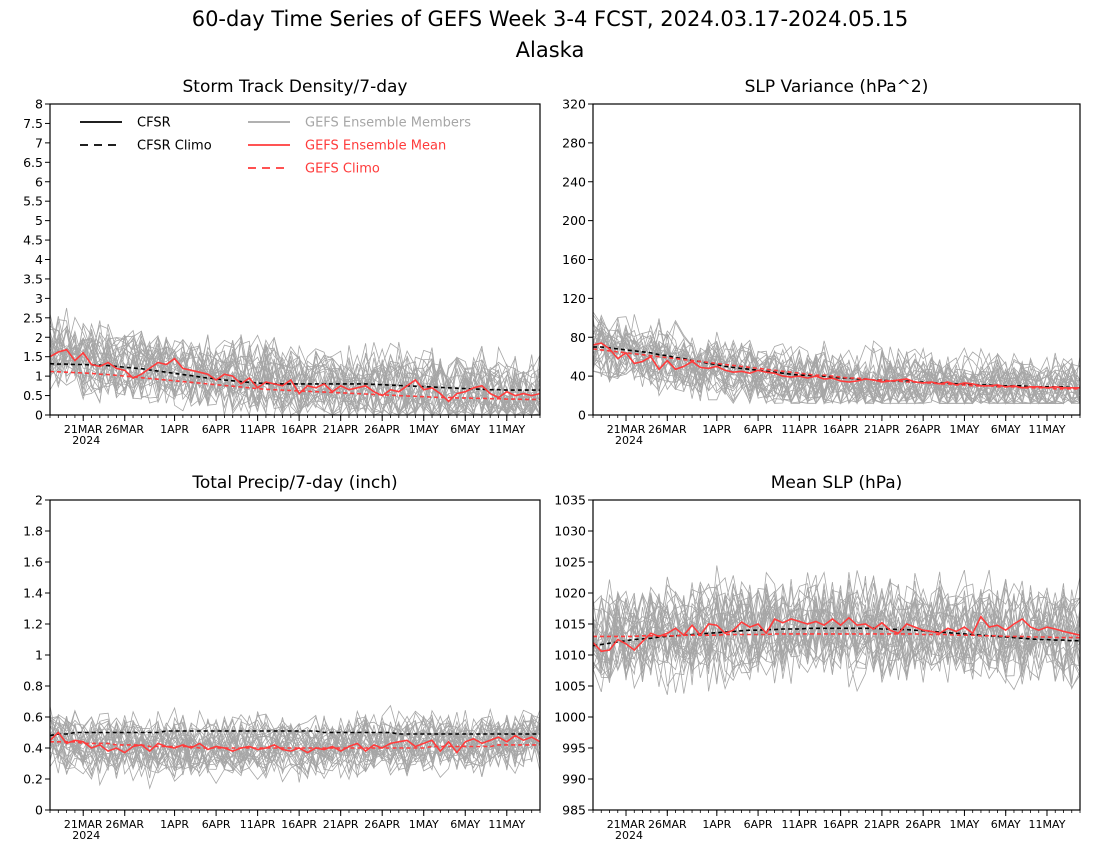  Describe the element at coordinates (39, 104) in the screenshot. I see `y-tick-label: 8` at that location.